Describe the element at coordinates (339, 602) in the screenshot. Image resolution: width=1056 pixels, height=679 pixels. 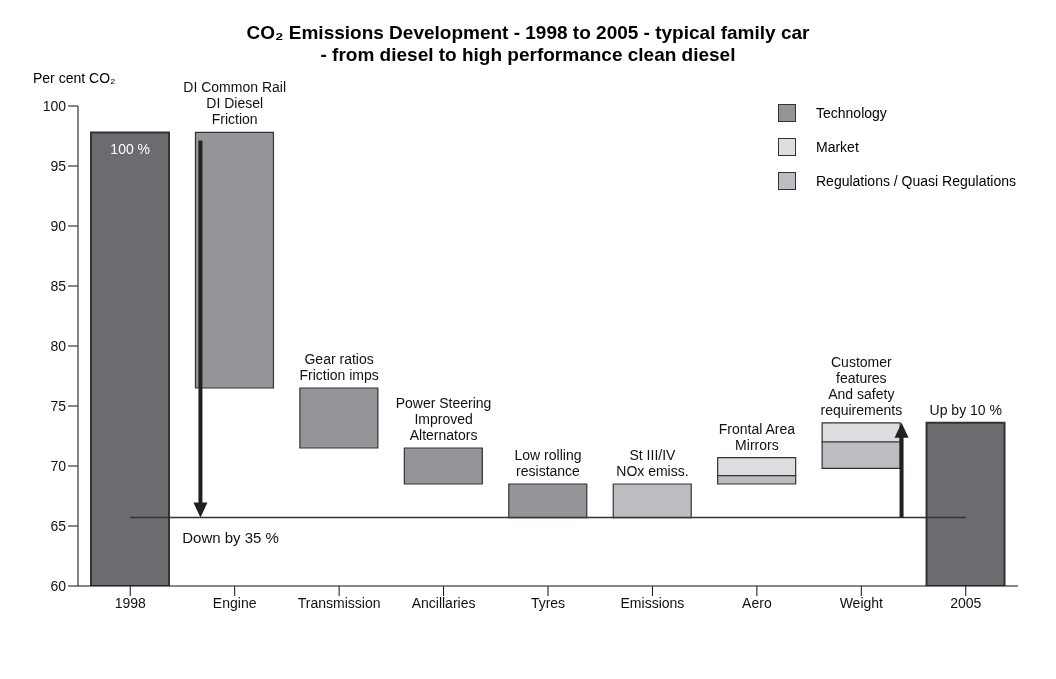
I see `x-tick-label: Transmission` at that location.